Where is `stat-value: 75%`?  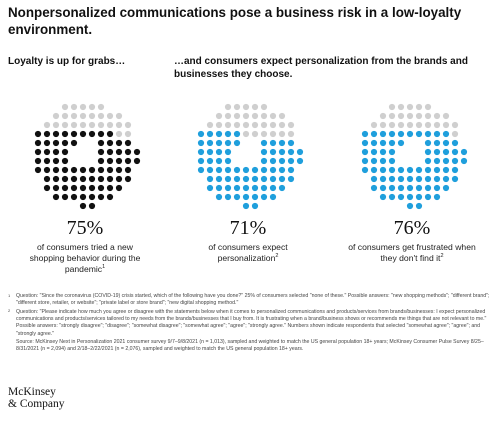
stat-value: 75% is located at coordinates (85, 228).